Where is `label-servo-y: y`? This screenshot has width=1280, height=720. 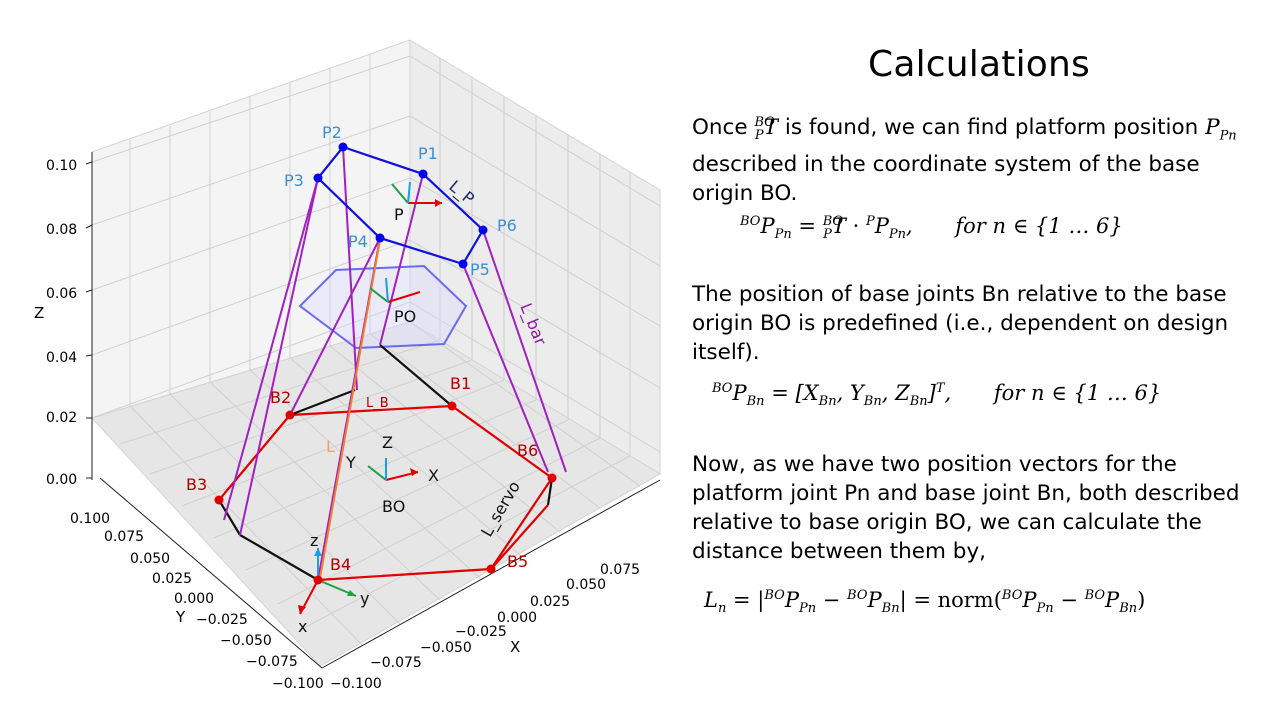 label-servo-y: y is located at coordinates (364, 598).